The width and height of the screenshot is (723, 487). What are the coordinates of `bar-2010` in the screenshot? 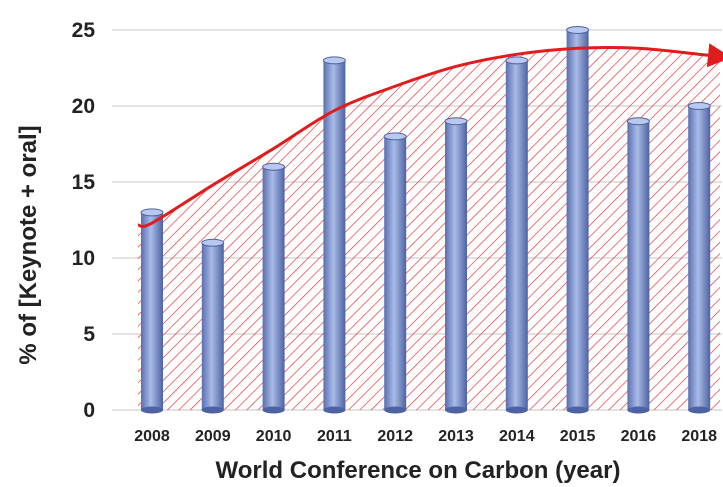 It's located at (274, 288).